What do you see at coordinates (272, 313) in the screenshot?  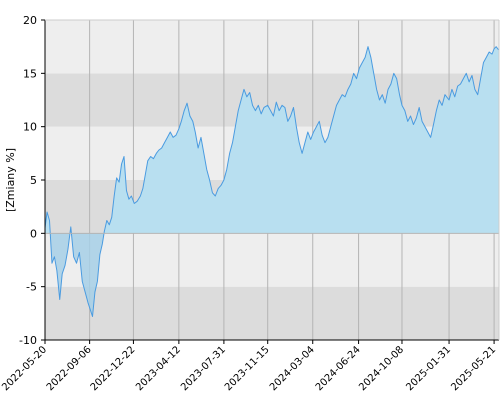 I see `band--10--5` at bounding box center [272, 313].